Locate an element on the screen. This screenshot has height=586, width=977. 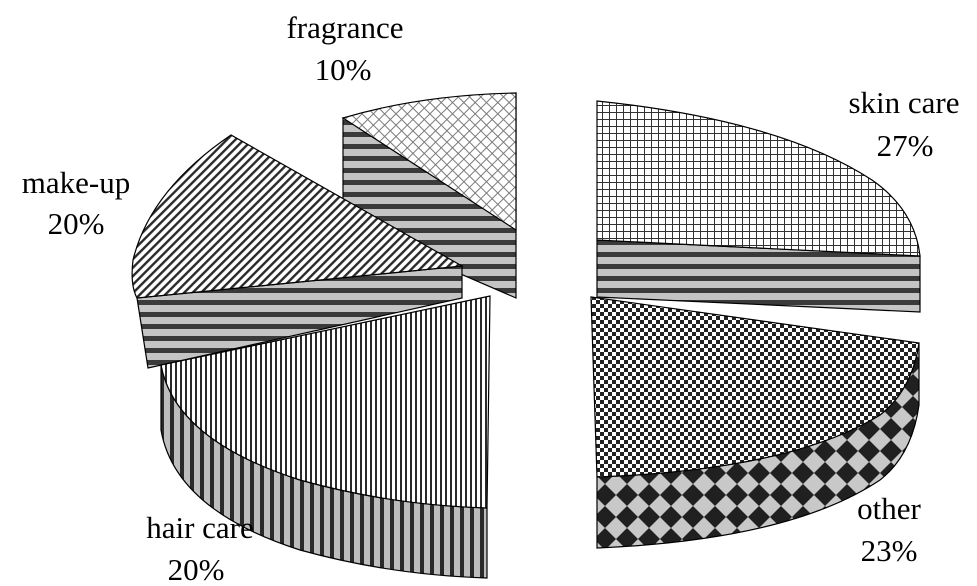
label-make-up: make-up 20% is located at coordinates (76, 203).